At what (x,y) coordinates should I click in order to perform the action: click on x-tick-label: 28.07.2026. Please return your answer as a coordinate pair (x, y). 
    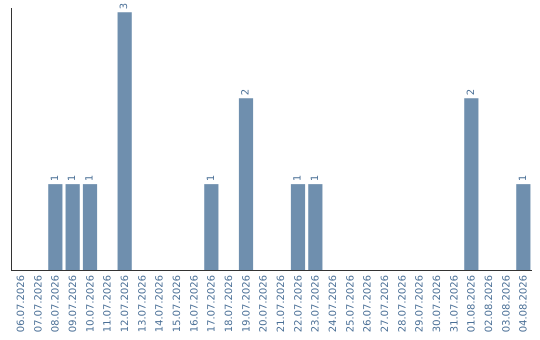
    Looking at the image, I should click on (402, 303).